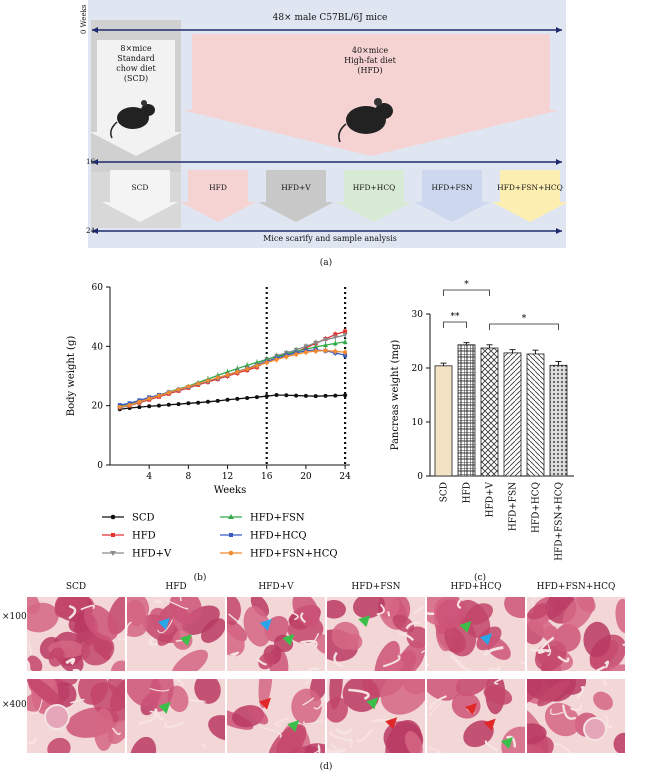 The image size is (652, 776). Describe the element at coordinates (296, 187) in the screenshot. I see `group-hfd-v: HFD+V` at that location.